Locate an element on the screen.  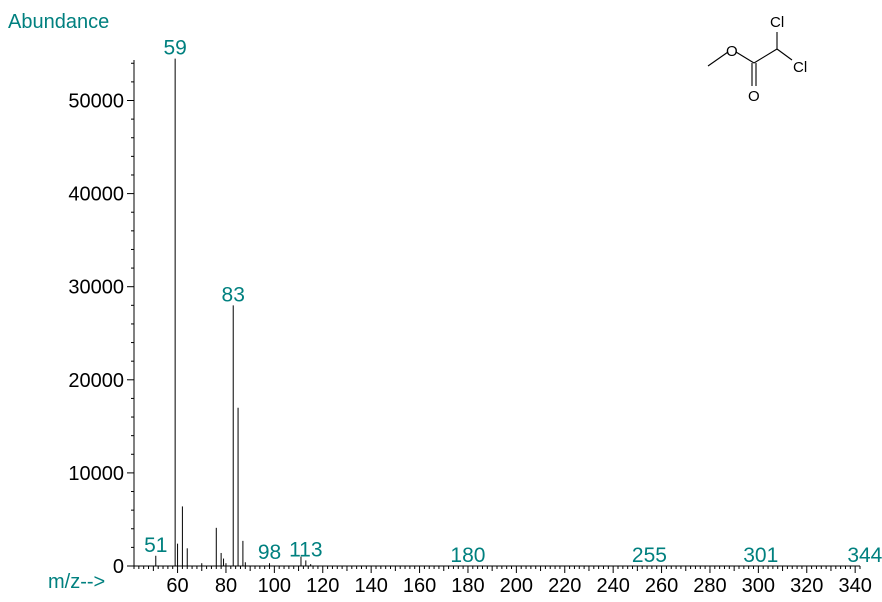
peak-label: 83 is located at coordinates (233, 294).